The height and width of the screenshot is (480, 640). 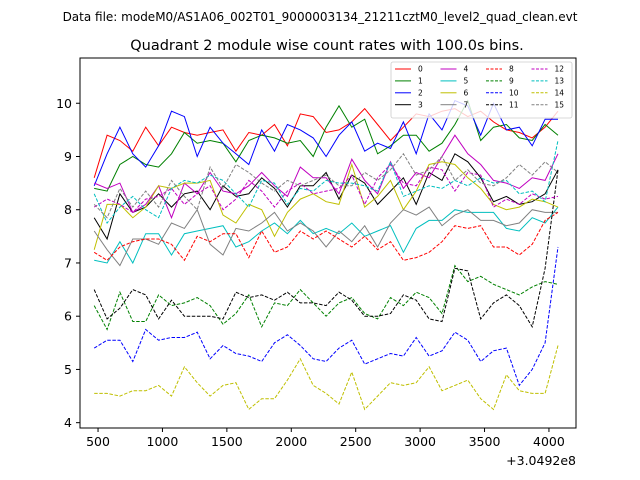 I want to click on y-tick-label: 6, so click(x=68, y=316).